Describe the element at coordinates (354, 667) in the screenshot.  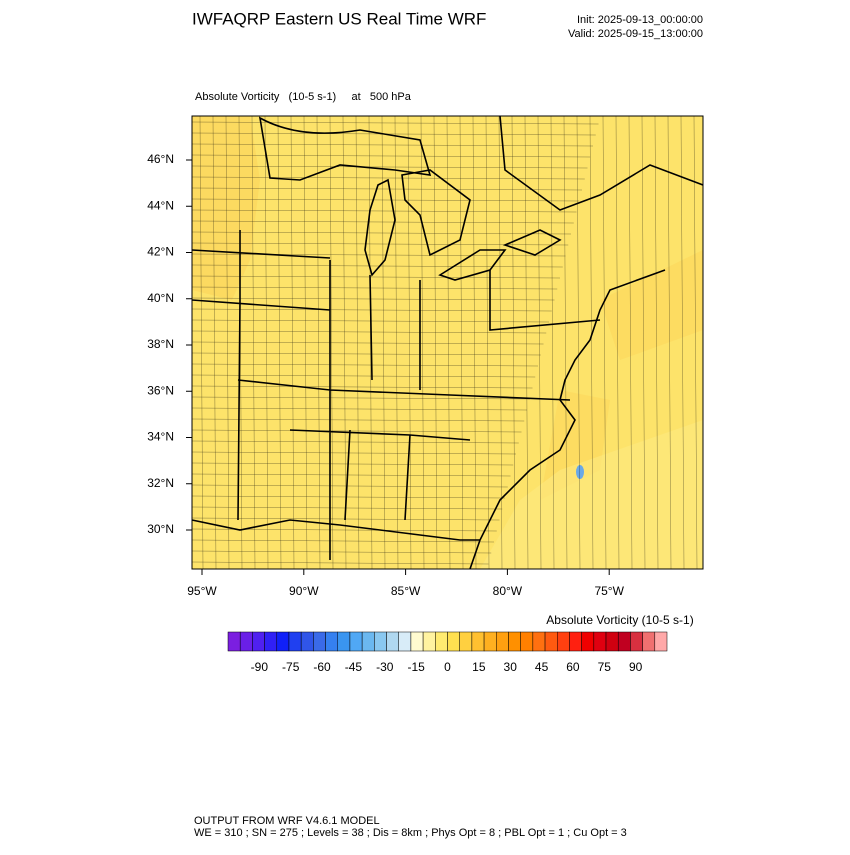
I see `colorbar-tick-label: -45` at that location.